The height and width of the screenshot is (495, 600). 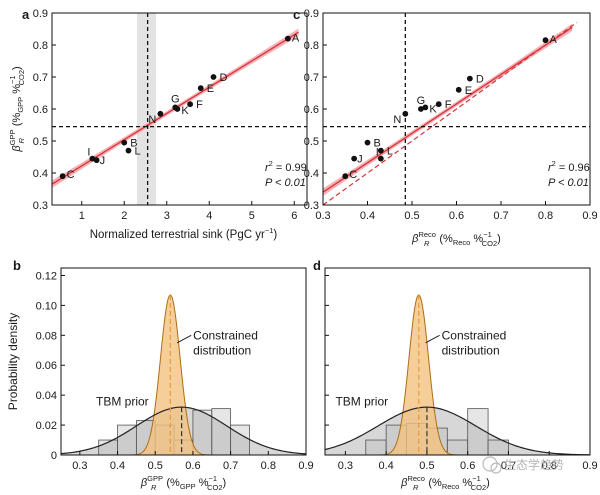 I want to click on r2-symbol: r, so click(x=550, y=168).